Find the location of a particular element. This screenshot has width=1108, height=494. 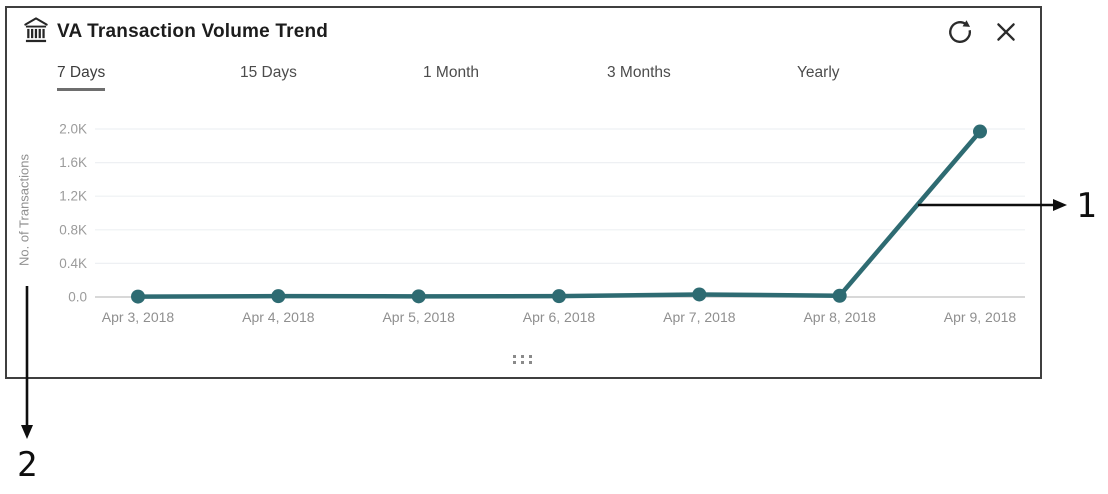

refresh-button is located at coordinates (960, 32).